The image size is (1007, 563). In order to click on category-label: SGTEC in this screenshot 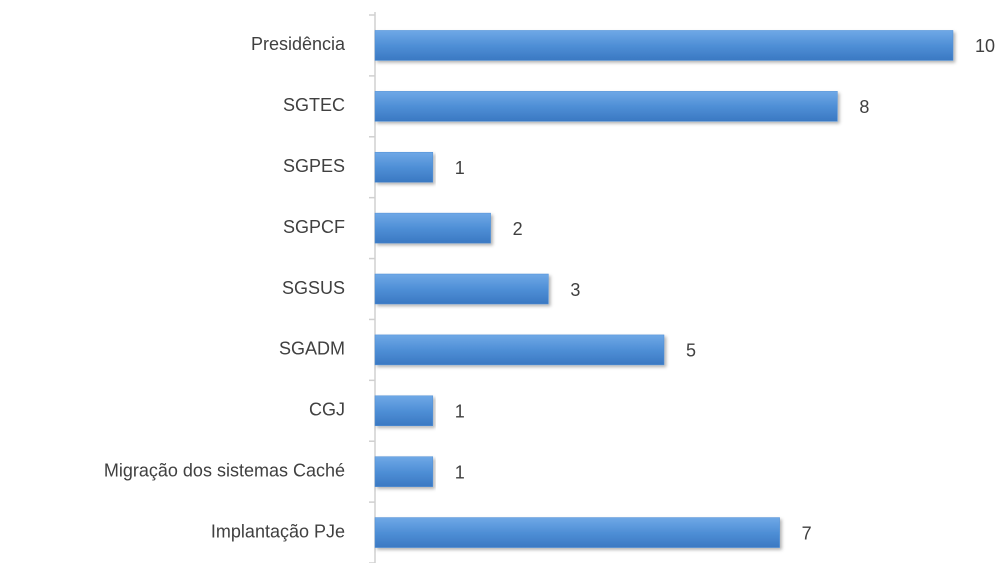, I will do `click(314, 105)`.